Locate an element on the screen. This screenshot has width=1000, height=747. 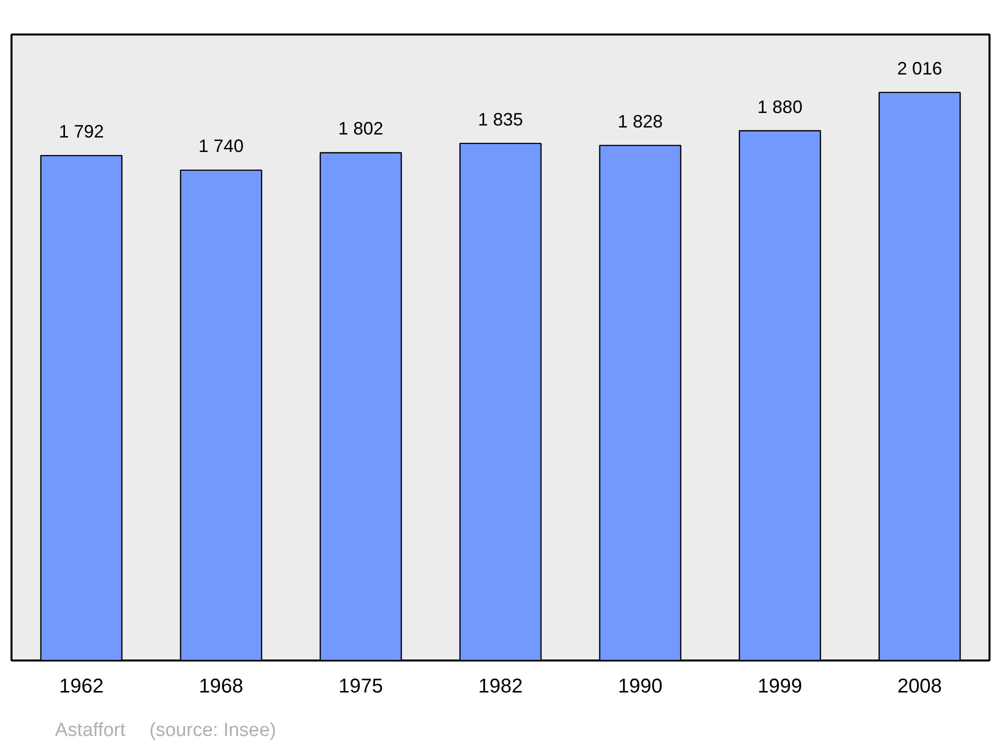
data-label: 1 792 is located at coordinates (81, 132).